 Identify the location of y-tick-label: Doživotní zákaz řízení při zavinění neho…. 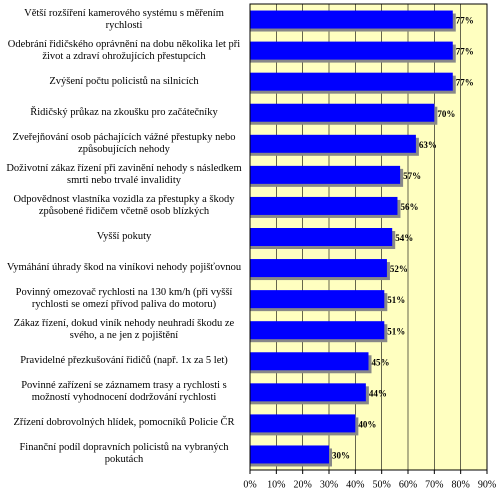
(124, 174).